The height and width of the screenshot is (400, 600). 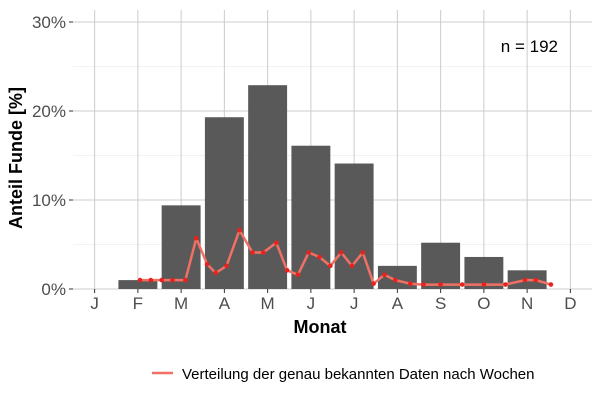 I want to click on x-tick-label: D, so click(x=570, y=303).